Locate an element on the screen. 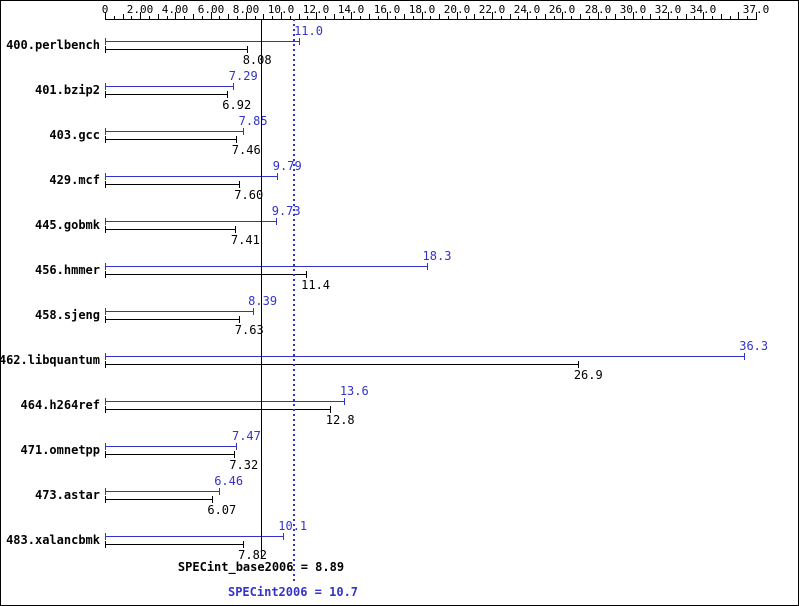 The width and height of the screenshot is (799, 606). benchmark-label: 458.sjeng is located at coordinates (67, 315).